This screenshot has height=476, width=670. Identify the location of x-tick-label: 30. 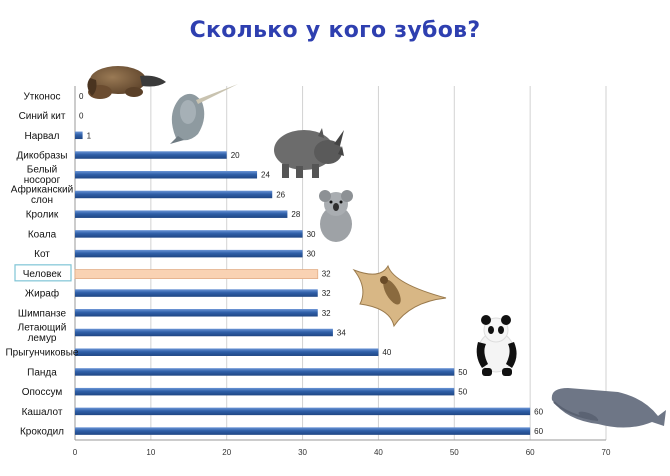
(302, 452).